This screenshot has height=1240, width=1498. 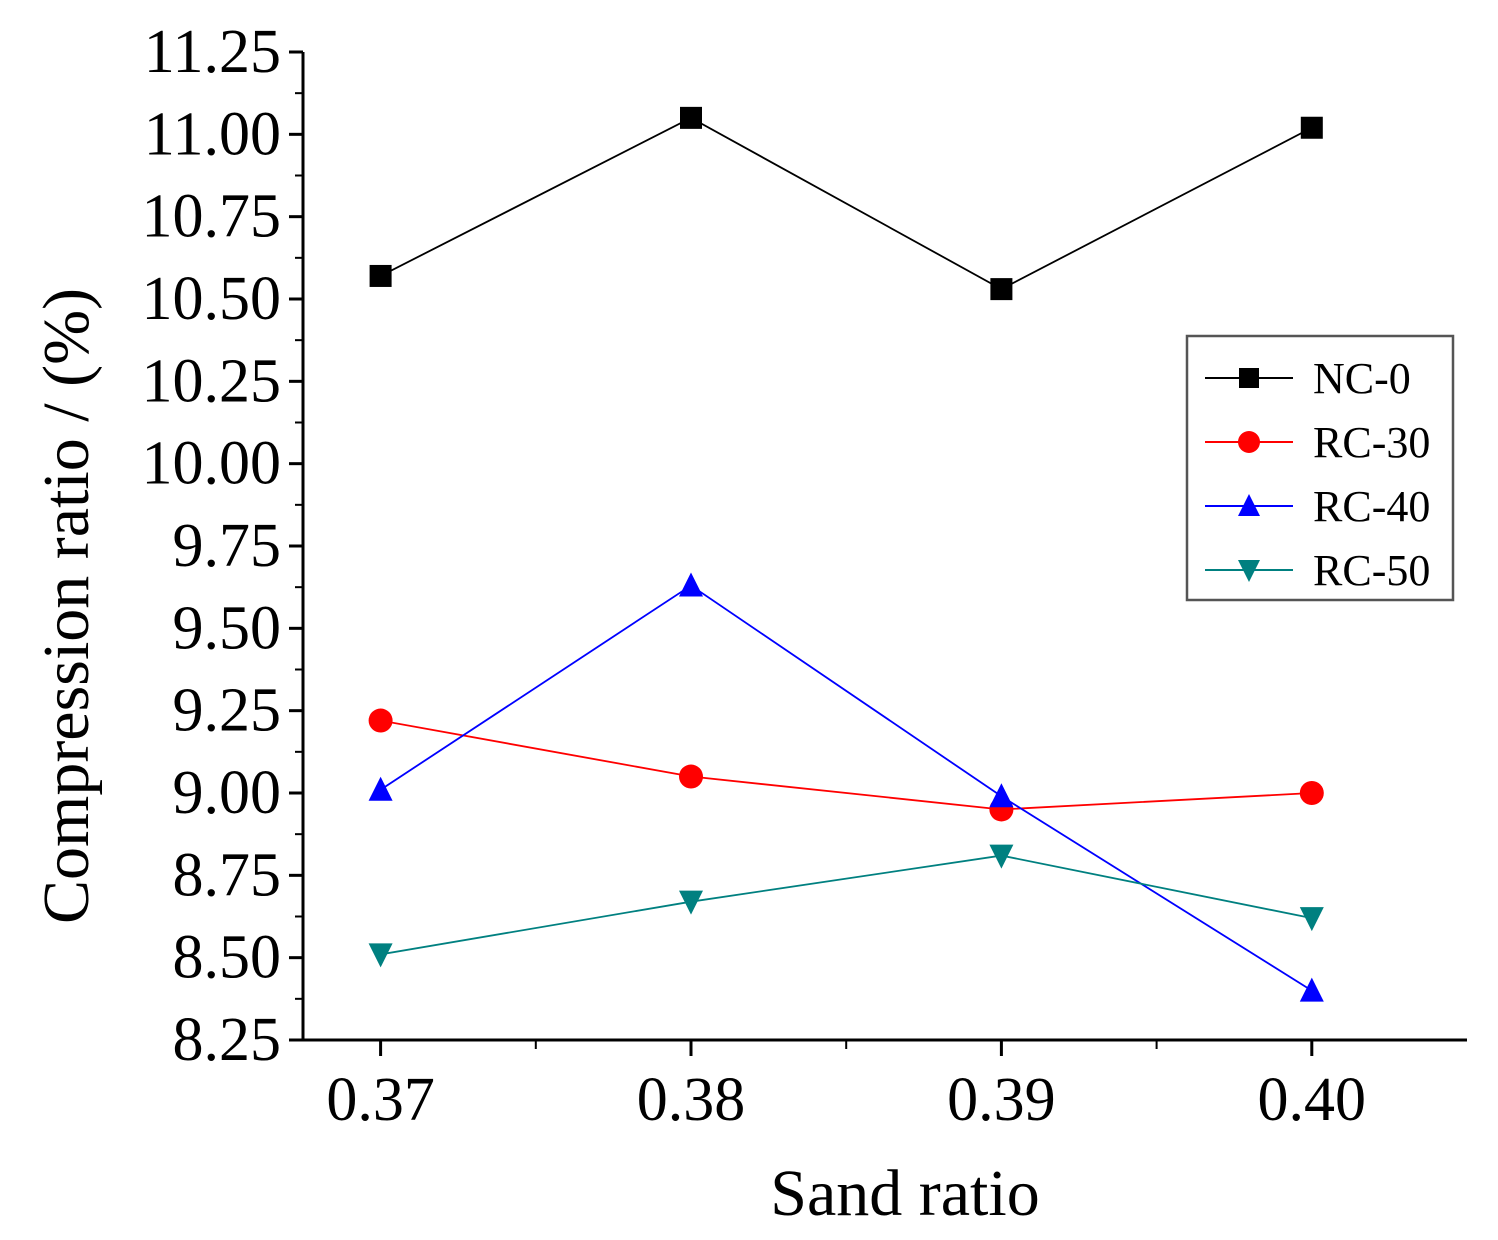 I want to click on y-tick-label: 8.75, so click(x=227, y=875).